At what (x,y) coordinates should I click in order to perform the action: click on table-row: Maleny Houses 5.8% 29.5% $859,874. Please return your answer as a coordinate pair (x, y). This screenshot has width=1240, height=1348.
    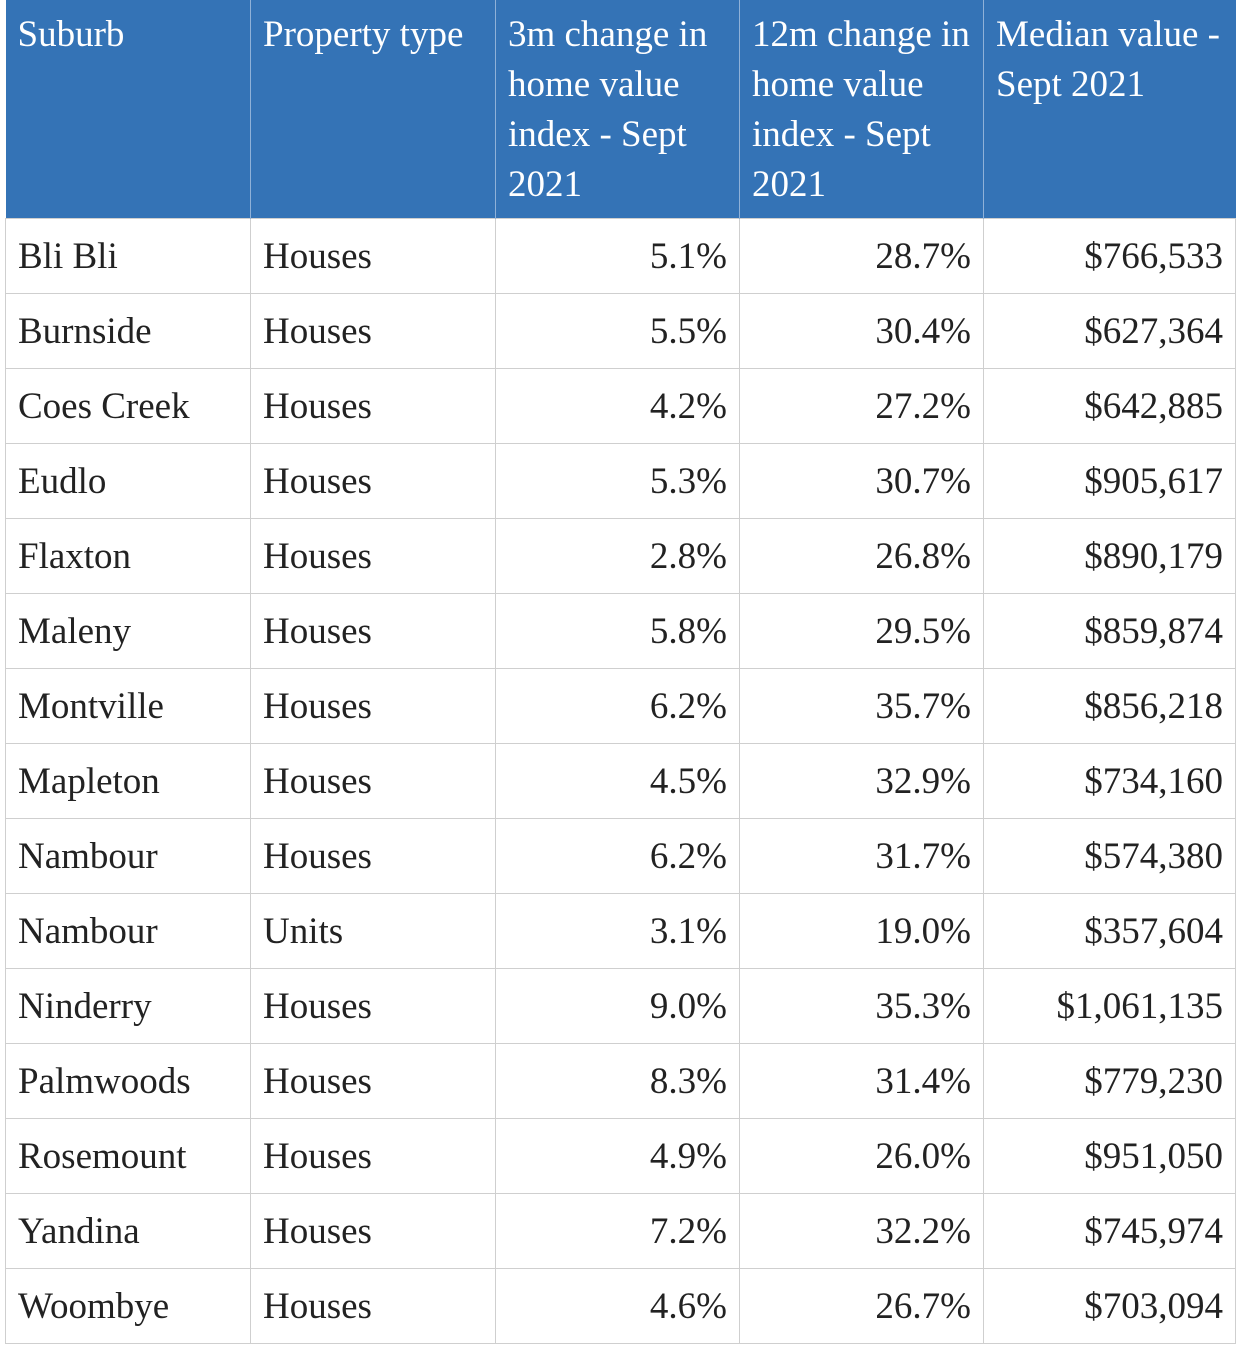
    Looking at the image, I should click on (620, 631).